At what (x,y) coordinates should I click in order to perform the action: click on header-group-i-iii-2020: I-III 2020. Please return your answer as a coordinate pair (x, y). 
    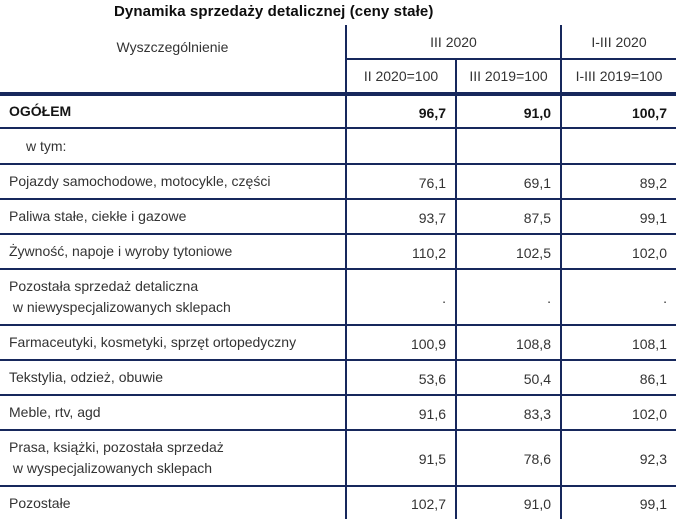
    Looking at the image, I should click on (618, 42).